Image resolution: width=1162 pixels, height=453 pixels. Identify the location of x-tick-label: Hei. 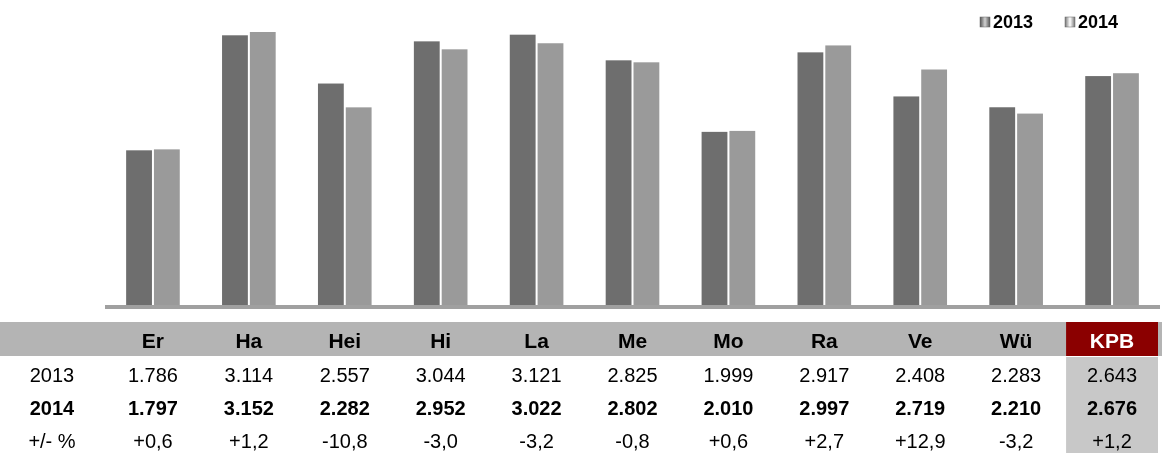
(345, 340).